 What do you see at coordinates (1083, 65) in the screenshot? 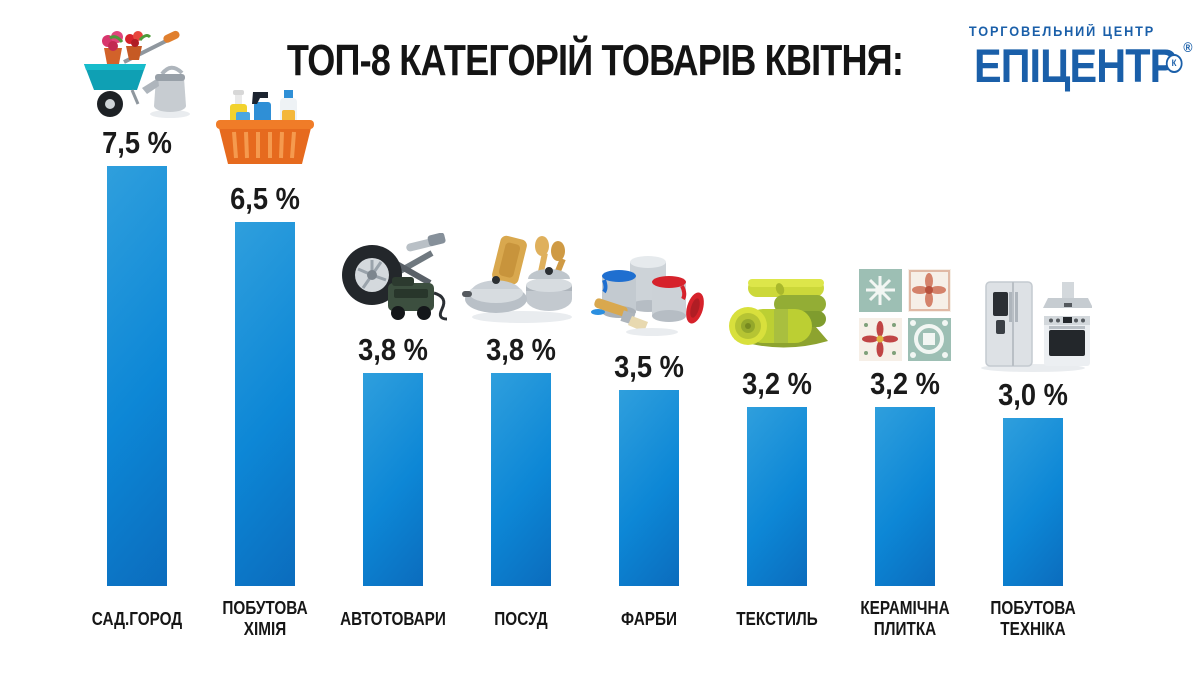
I see `logo-brand: ЕПІЦЕНТРК®` at bounding box center [1083, 65].